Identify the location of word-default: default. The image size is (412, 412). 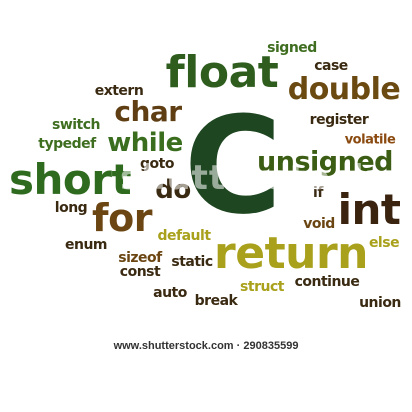
(184, 236).